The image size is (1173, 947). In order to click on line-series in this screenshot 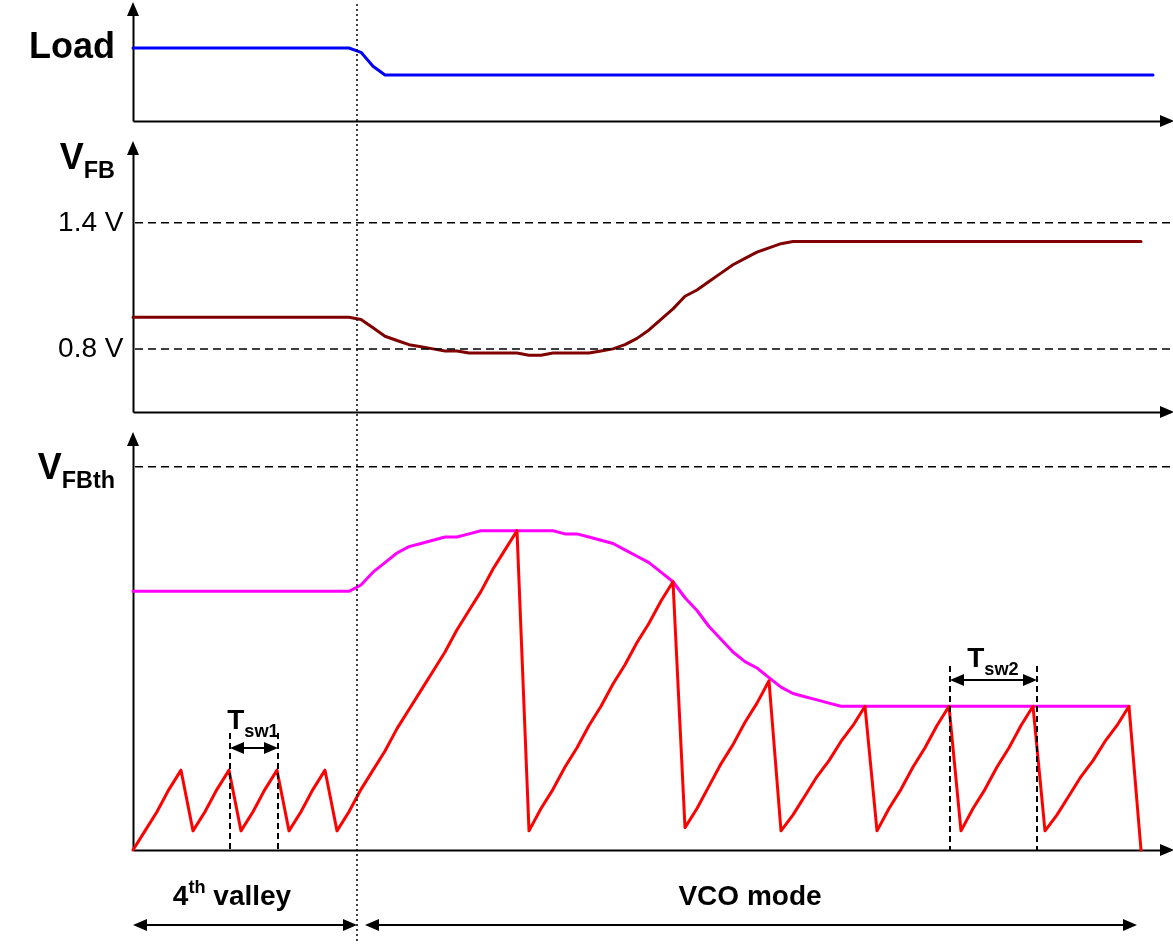, I will do `click(637, 298)`.